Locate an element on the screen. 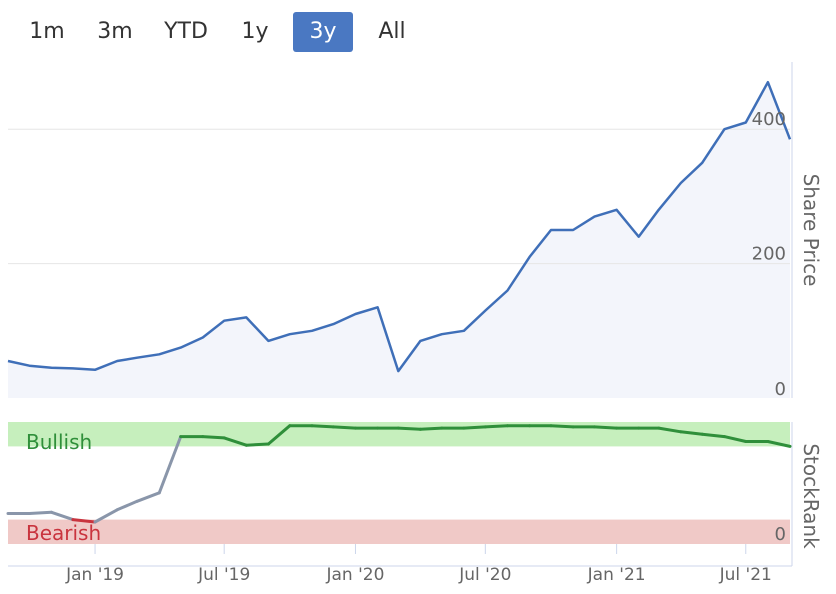  price-y-tick-label: 400 is located at coordinates (769, 119).